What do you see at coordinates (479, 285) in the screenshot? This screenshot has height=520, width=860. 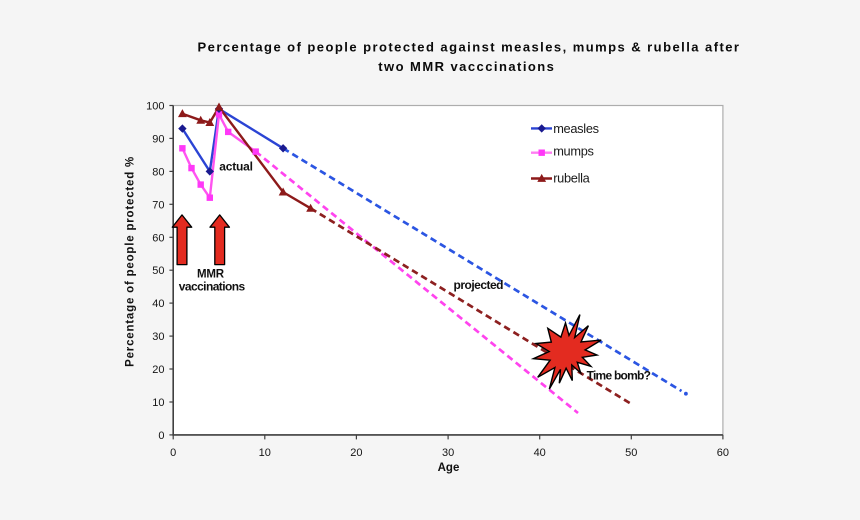 I see `svg-text: projected` at bounding box center [479, 285].